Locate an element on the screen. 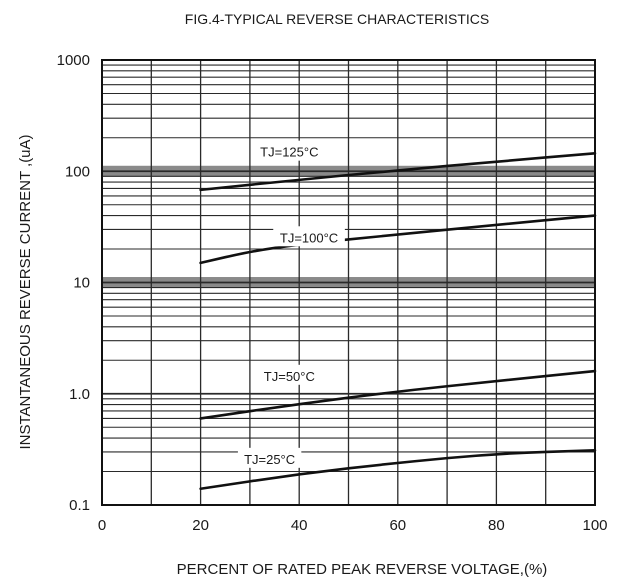 The height and width of the screenshot is (581, 627). series-label-1: TJ=125°C is located at coordinates (289, 152).